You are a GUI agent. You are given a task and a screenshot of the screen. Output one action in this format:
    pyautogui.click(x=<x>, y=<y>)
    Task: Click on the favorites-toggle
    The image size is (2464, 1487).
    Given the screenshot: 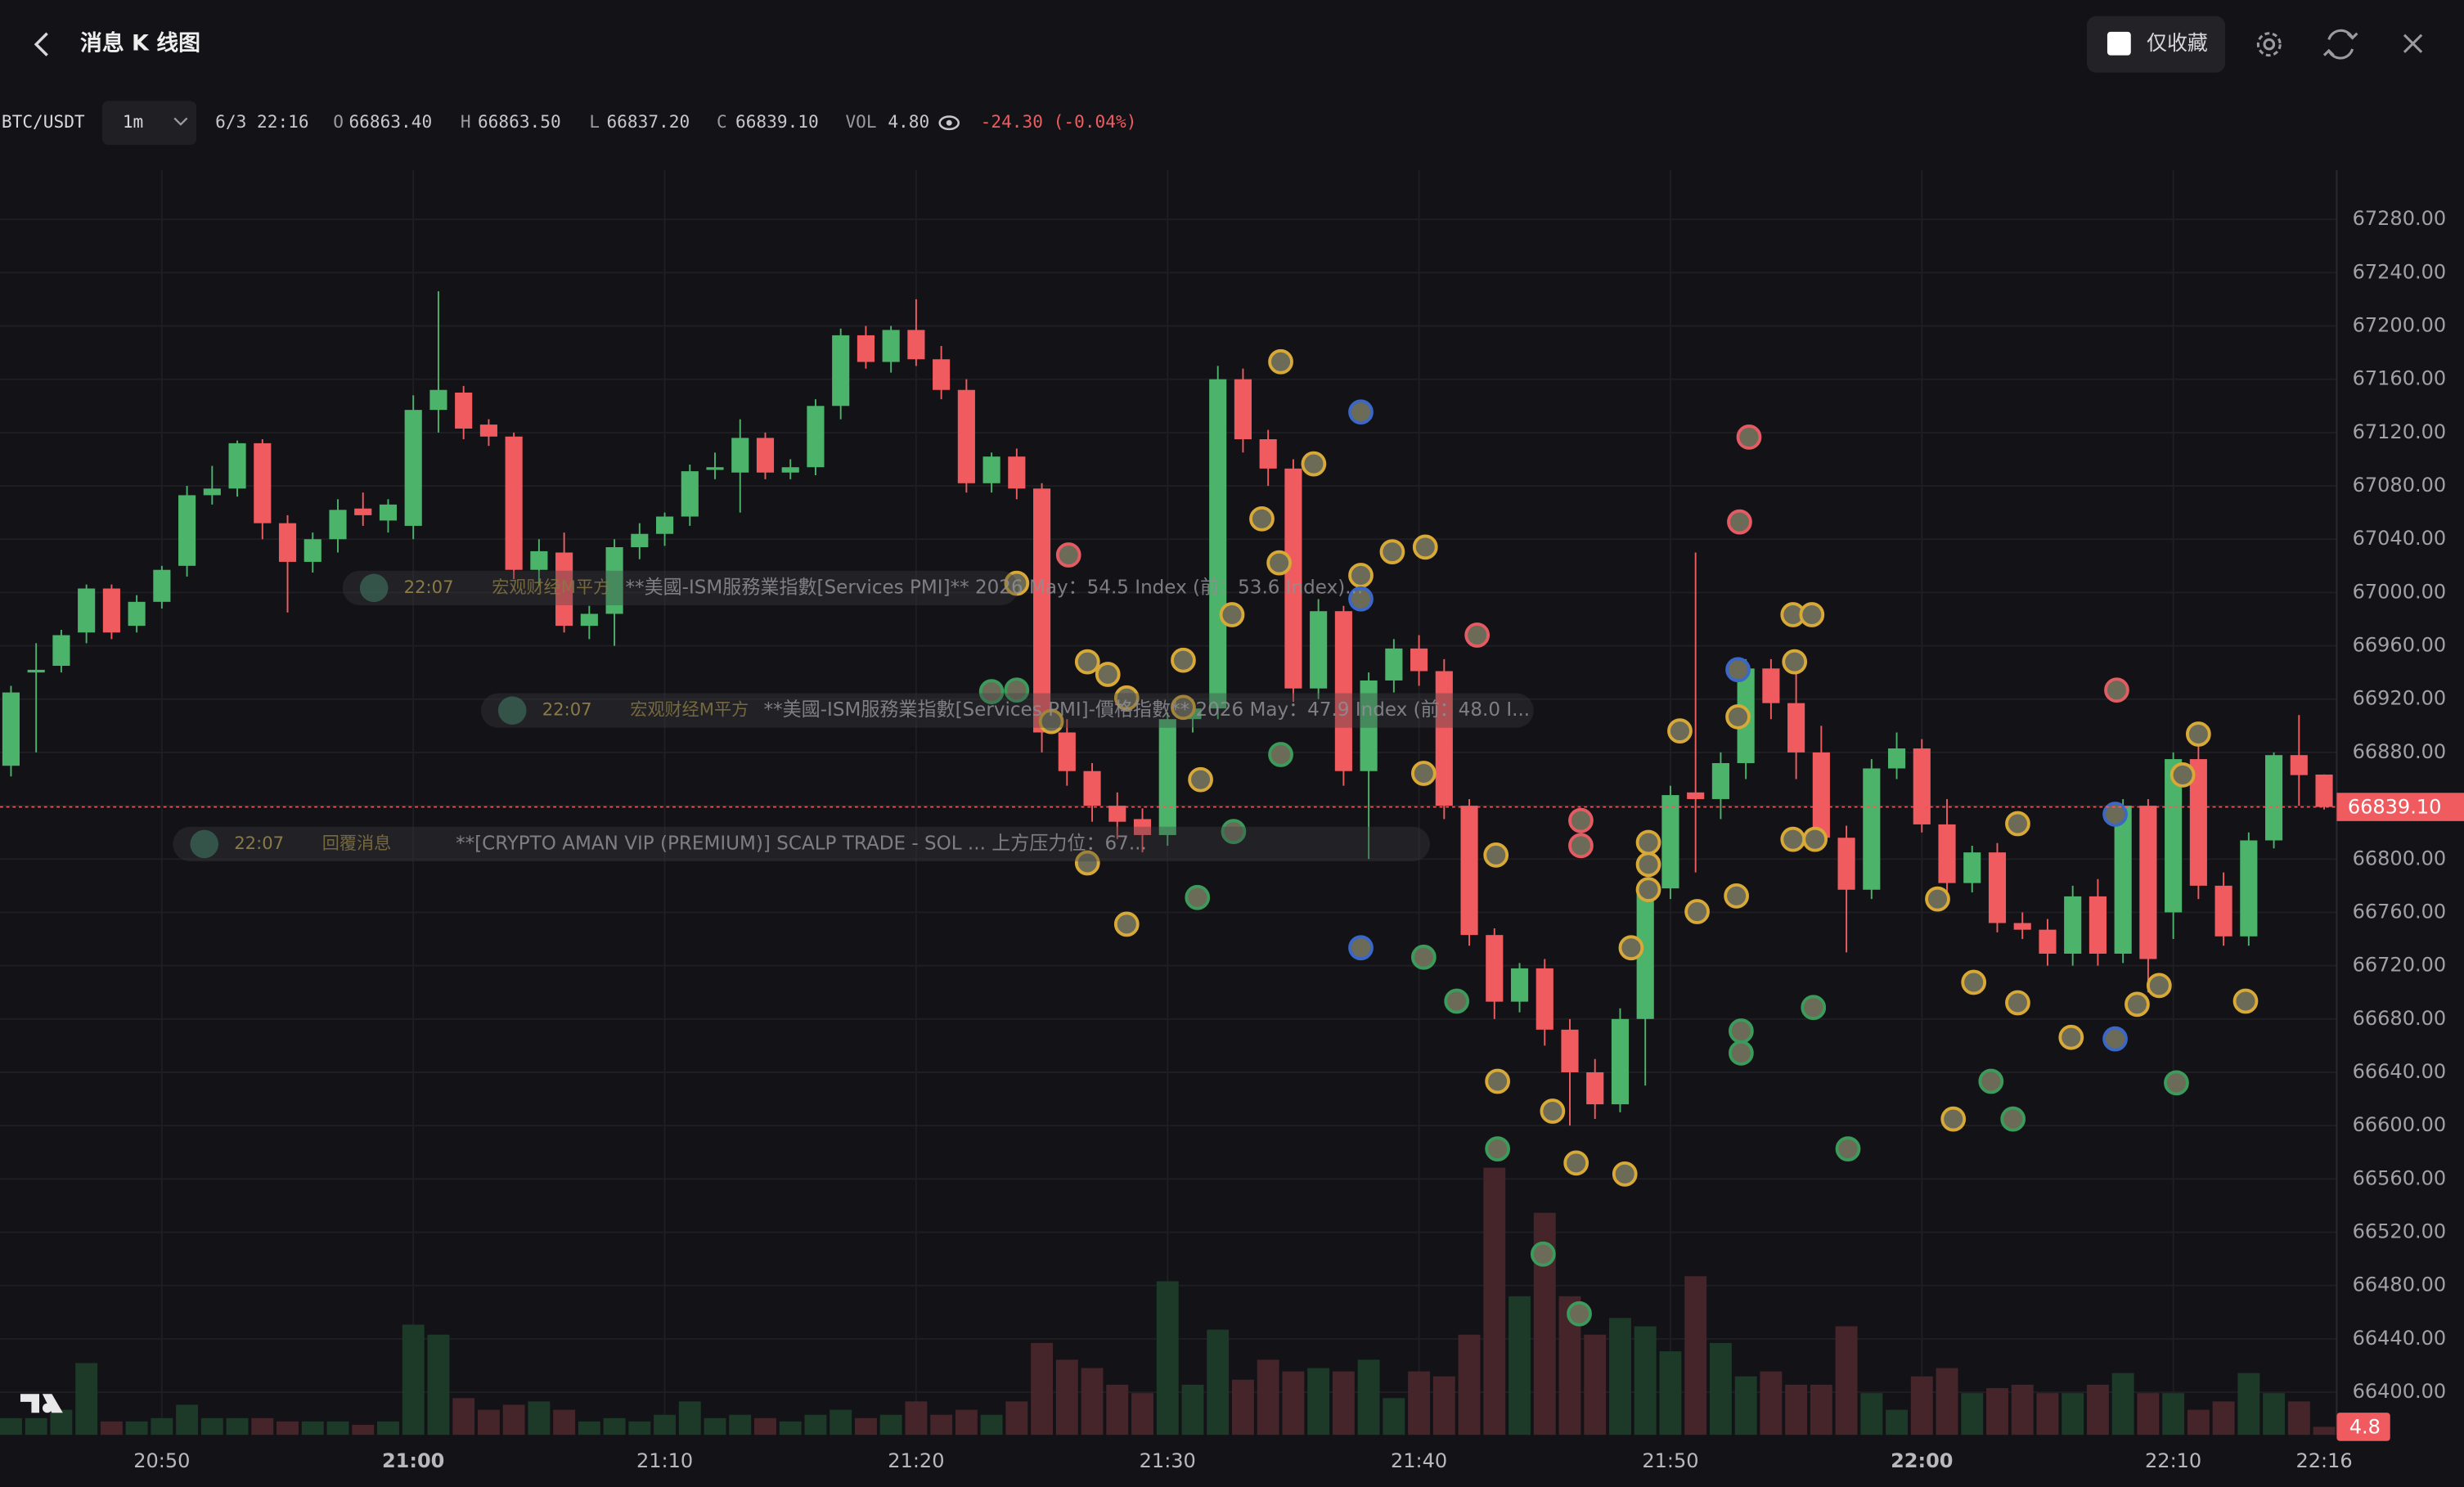 What is the action you would take?
    pyautogui.click(x=2156, y=44)
    